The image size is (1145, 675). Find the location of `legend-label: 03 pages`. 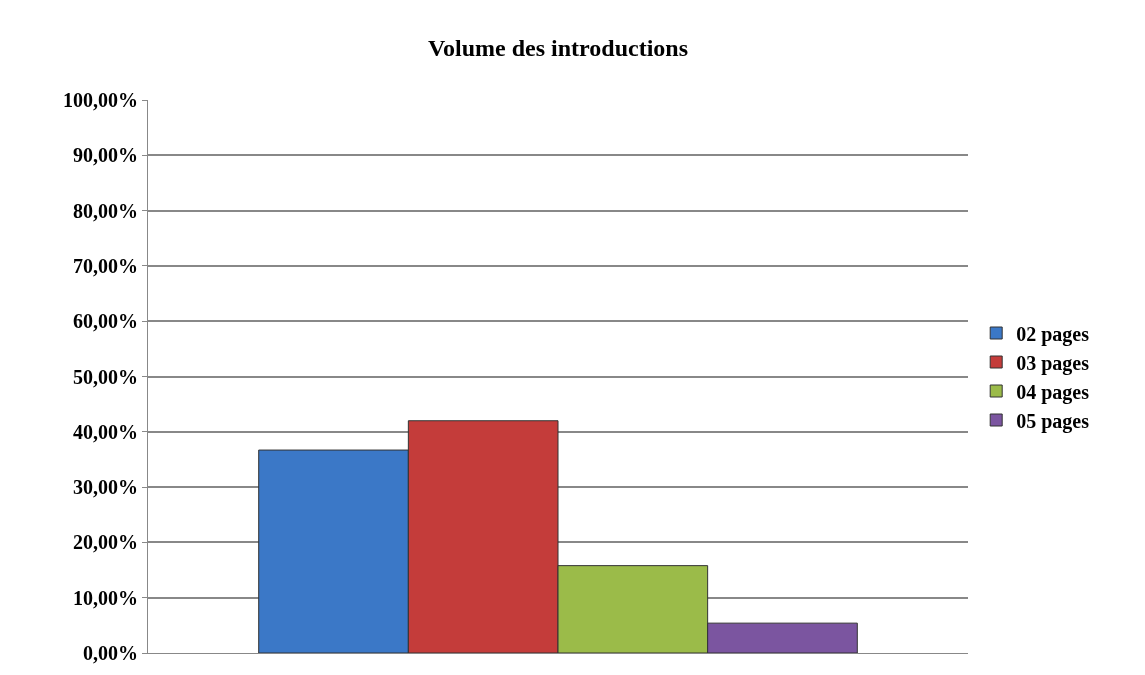

legend-label: 03 pages is located at coordinates (1053, 363).